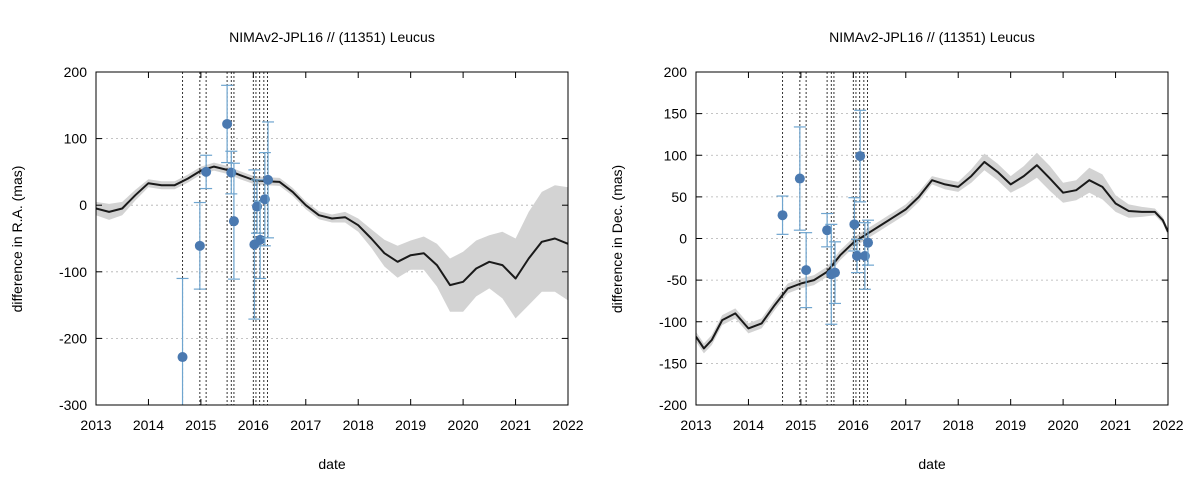 The image size is (1200, 480). What do you see at coordinates (410, 425) in the screenshot?
I see `ra-x-tick-label: 2019` at bounding box center [410, 425].